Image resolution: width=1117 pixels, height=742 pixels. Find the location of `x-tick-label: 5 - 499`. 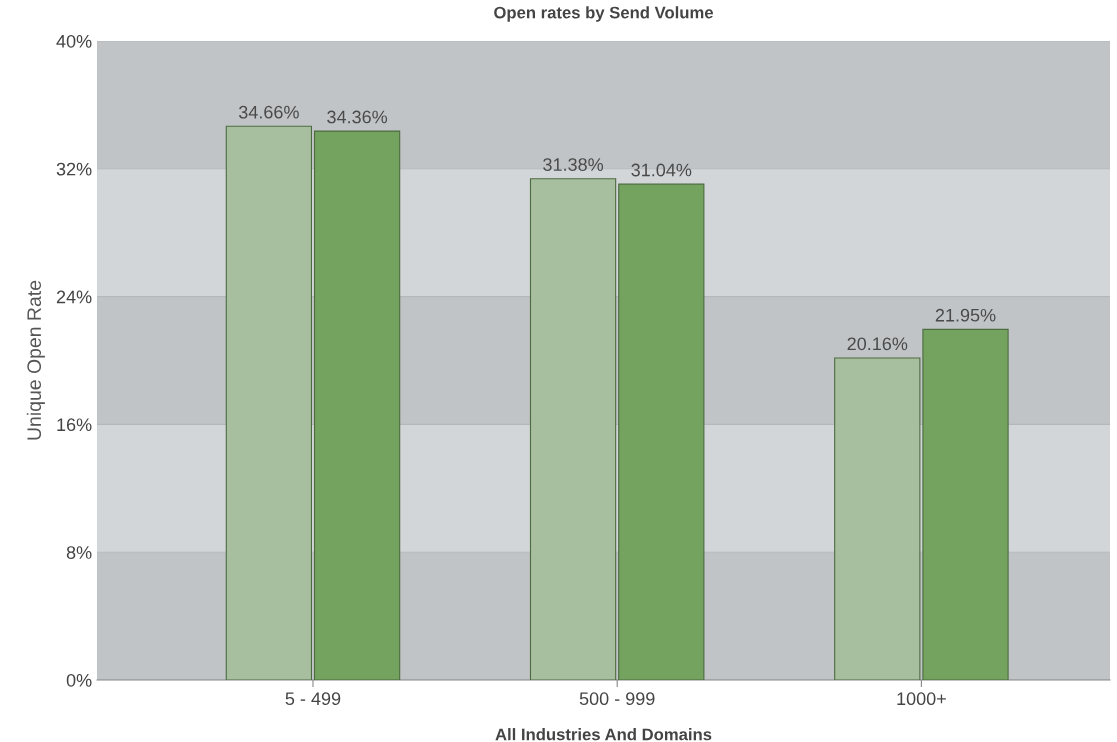

x-tick-label: 5 - 499 is located at coordinates (313, 699).